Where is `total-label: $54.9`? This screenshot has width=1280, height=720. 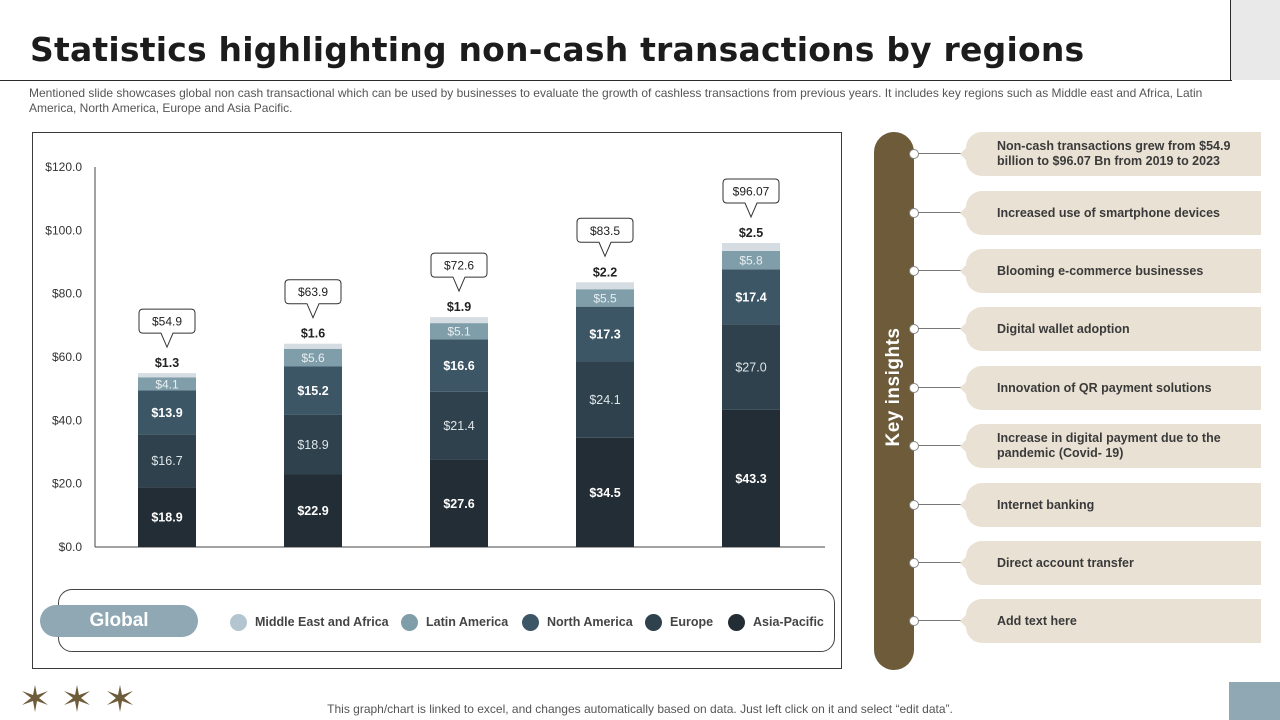
total-label: $54.9 is located at coordinates (167, 322).